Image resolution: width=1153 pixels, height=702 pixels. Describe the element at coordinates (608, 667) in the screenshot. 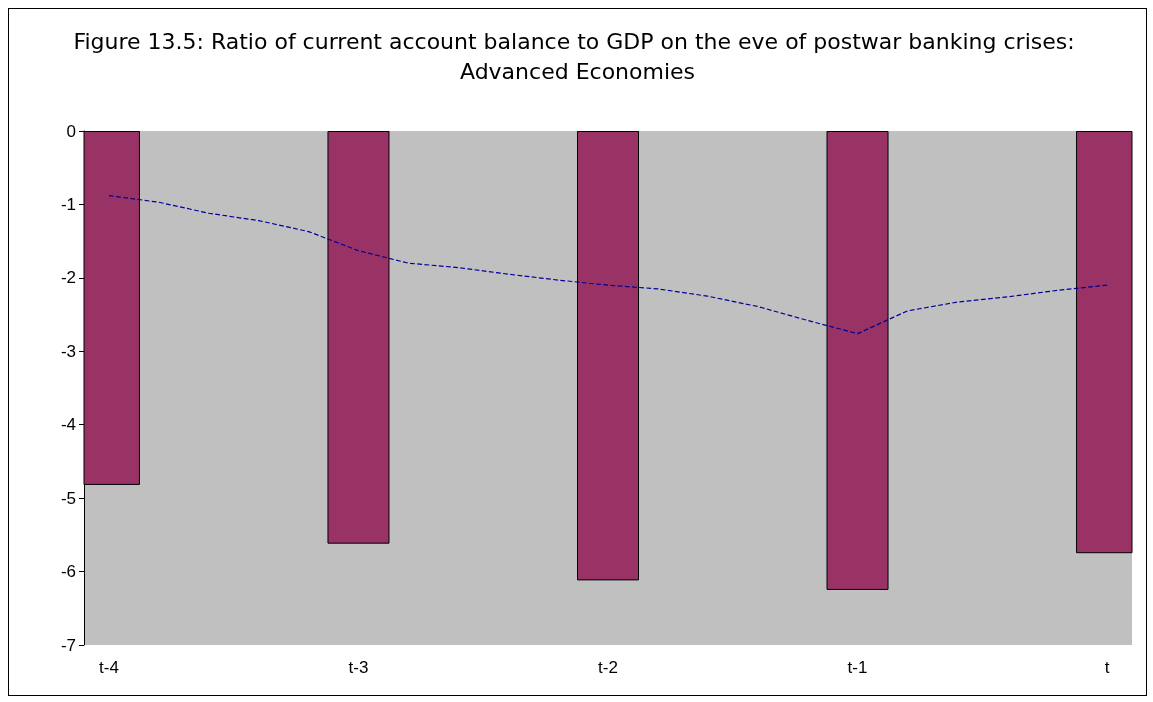

I see `x-tick-label: t-2` at that location.